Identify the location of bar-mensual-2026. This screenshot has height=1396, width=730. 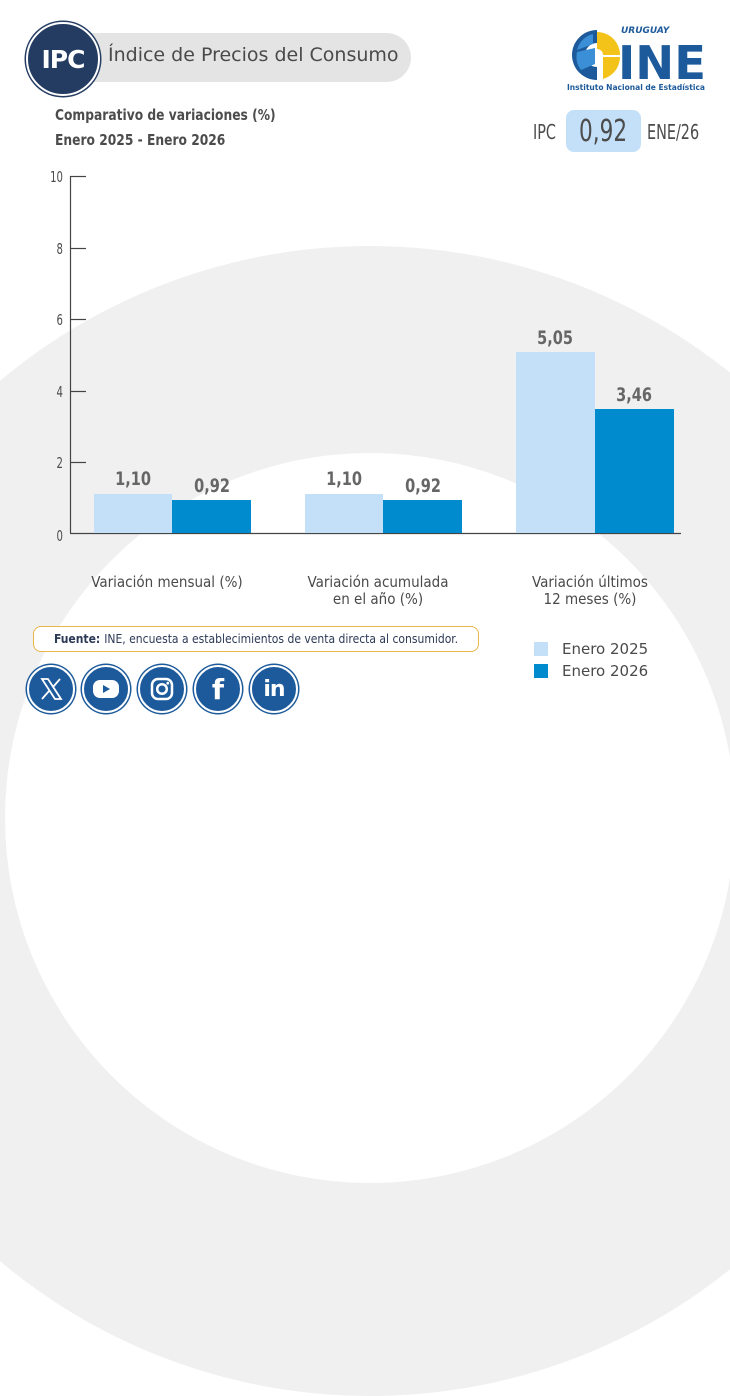
(211, 516).